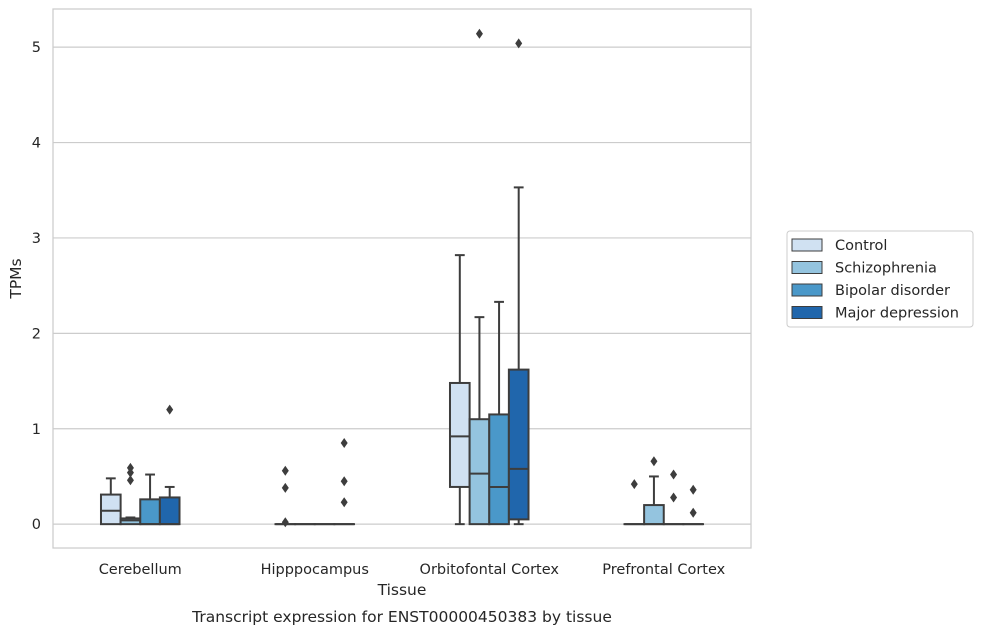  What do you see at coordinates (36, 525) in the screenshot?
I see `y-tick-label: 0` at bounding box center [36, 525].